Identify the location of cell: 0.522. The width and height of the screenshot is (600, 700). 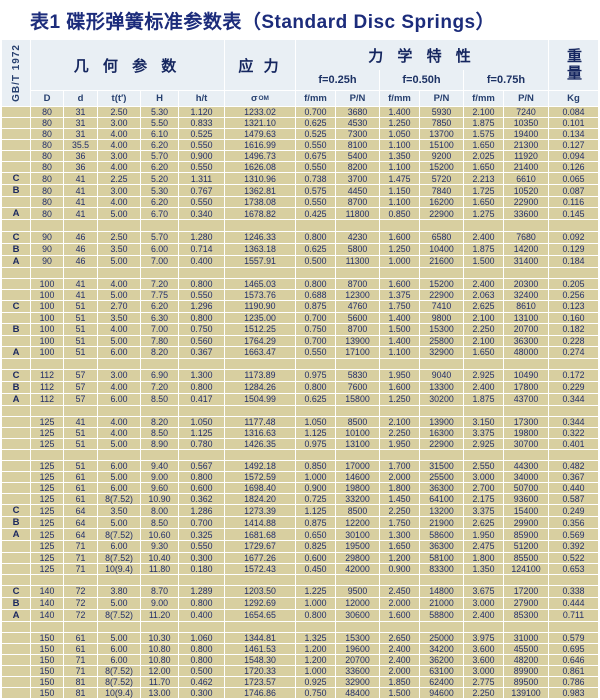
(573, 557).